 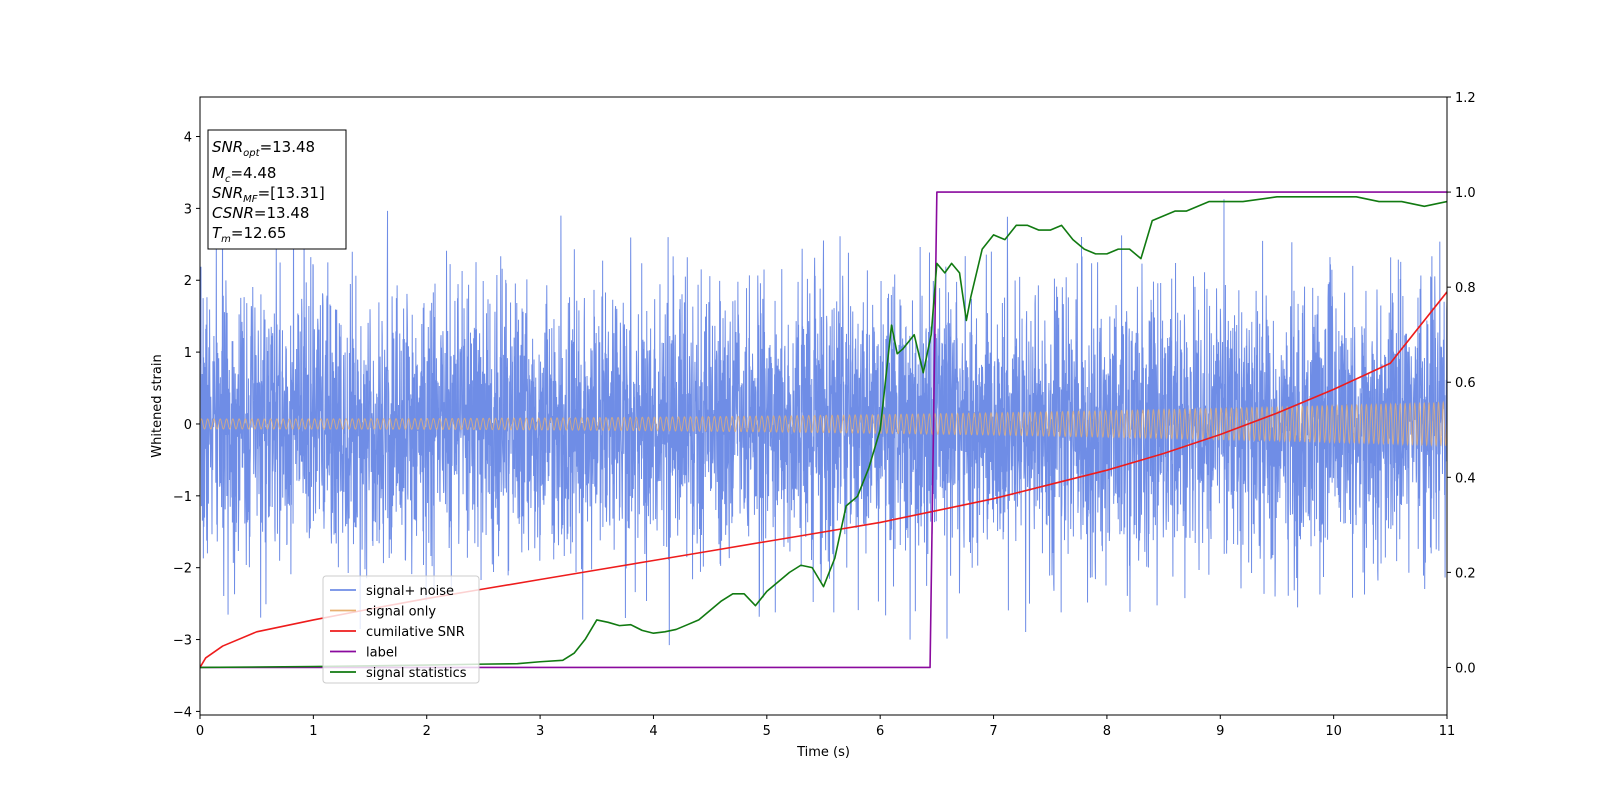 What do you see at coordinates (157, 405) in the screenshot?
I see `y-axis-label: Whitened strain` at bounding box center [157, 405].